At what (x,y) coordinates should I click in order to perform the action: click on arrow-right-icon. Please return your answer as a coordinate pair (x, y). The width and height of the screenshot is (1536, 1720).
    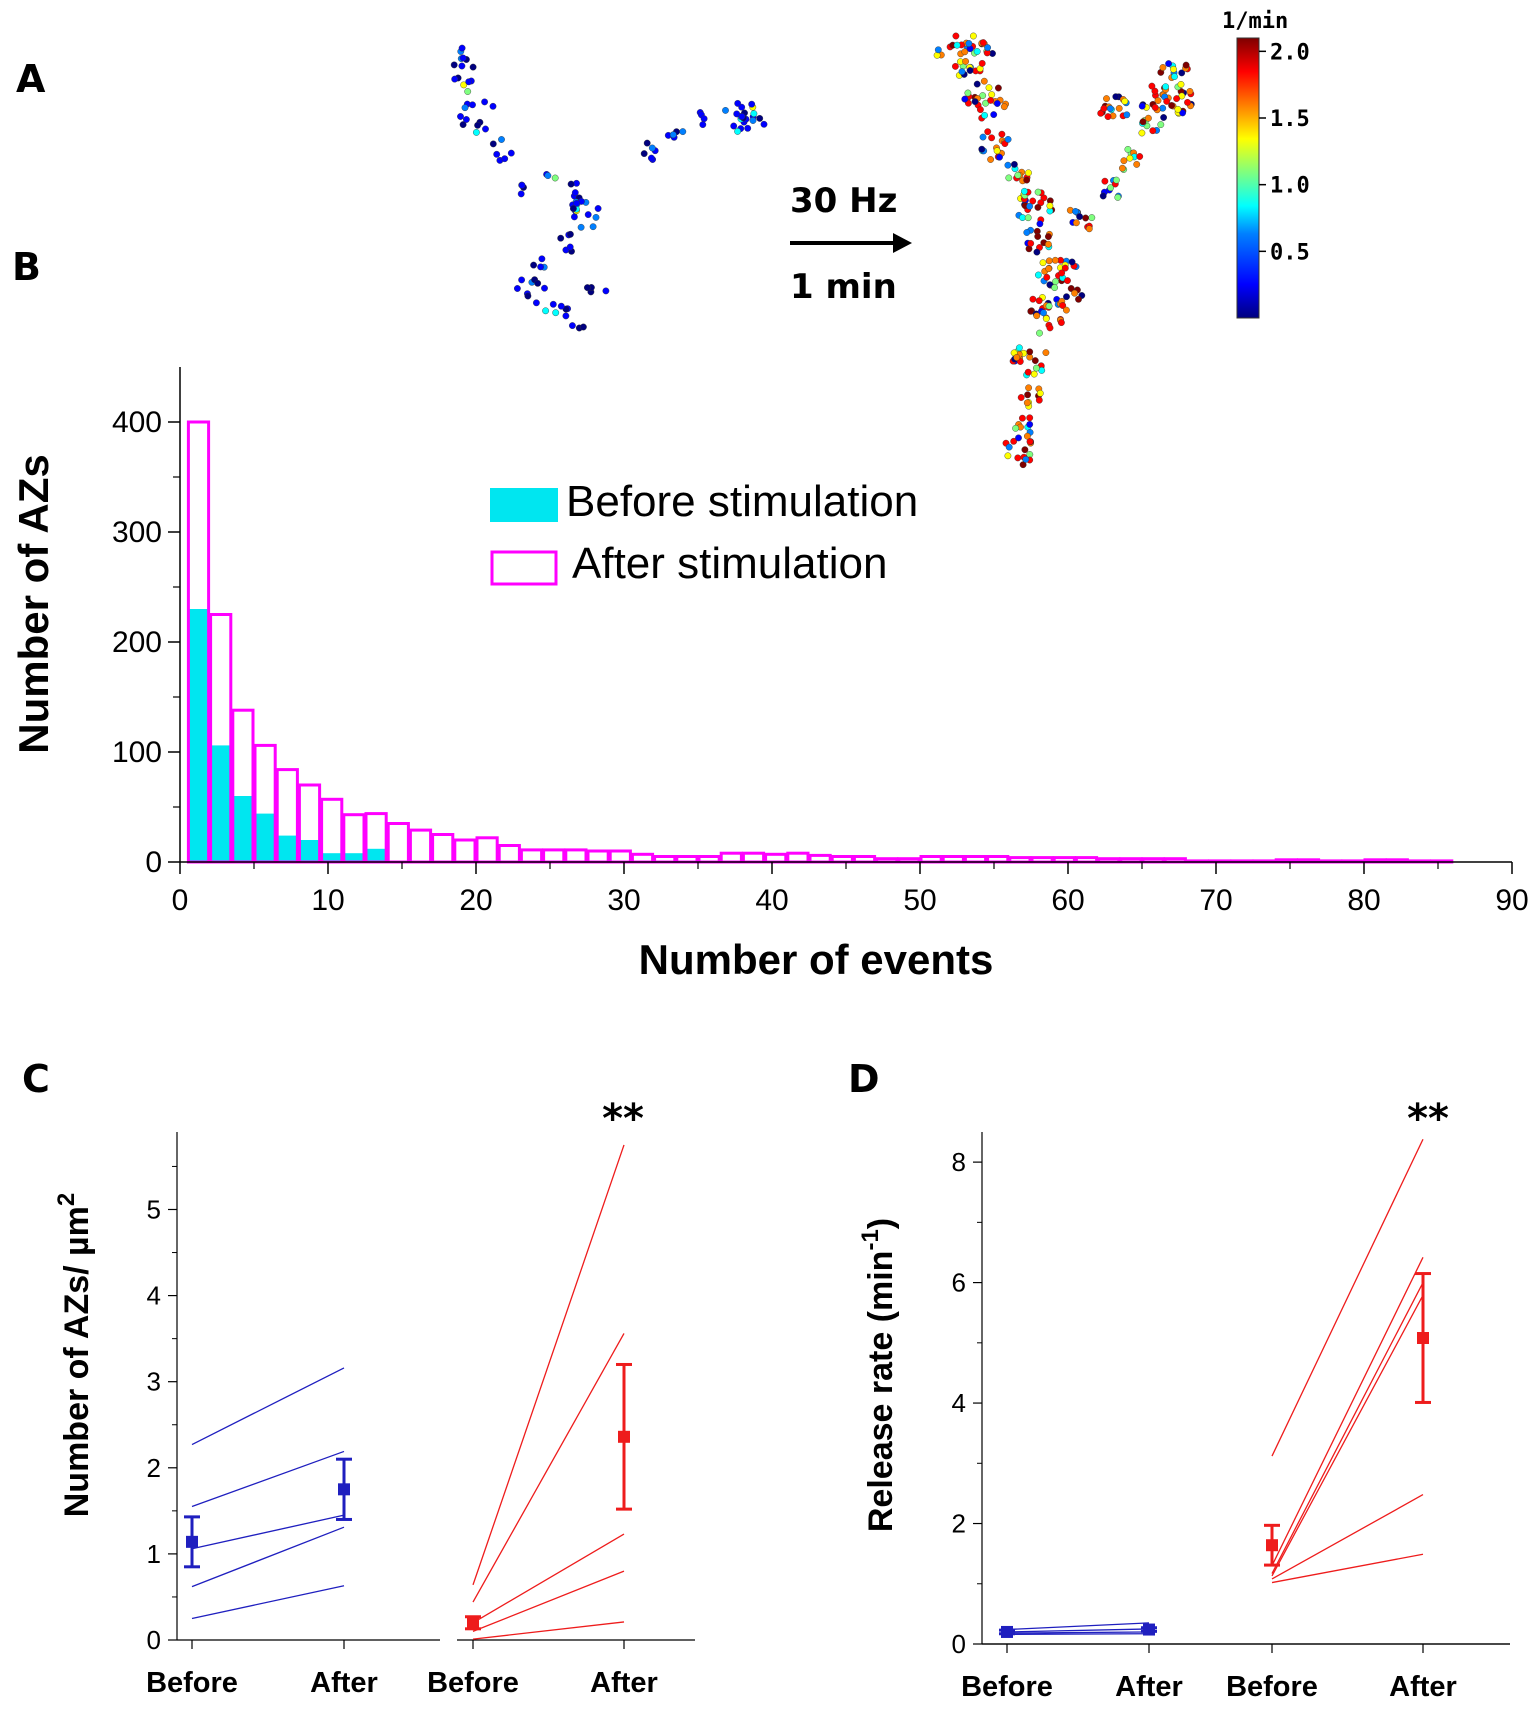
    Looking at the image, I should click on (851, 243).